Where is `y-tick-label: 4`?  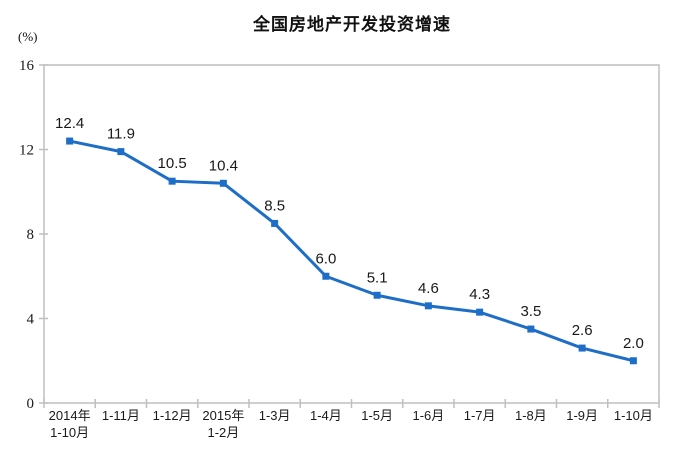
y-tick-label: 4 is located at coordinates (31, 320).